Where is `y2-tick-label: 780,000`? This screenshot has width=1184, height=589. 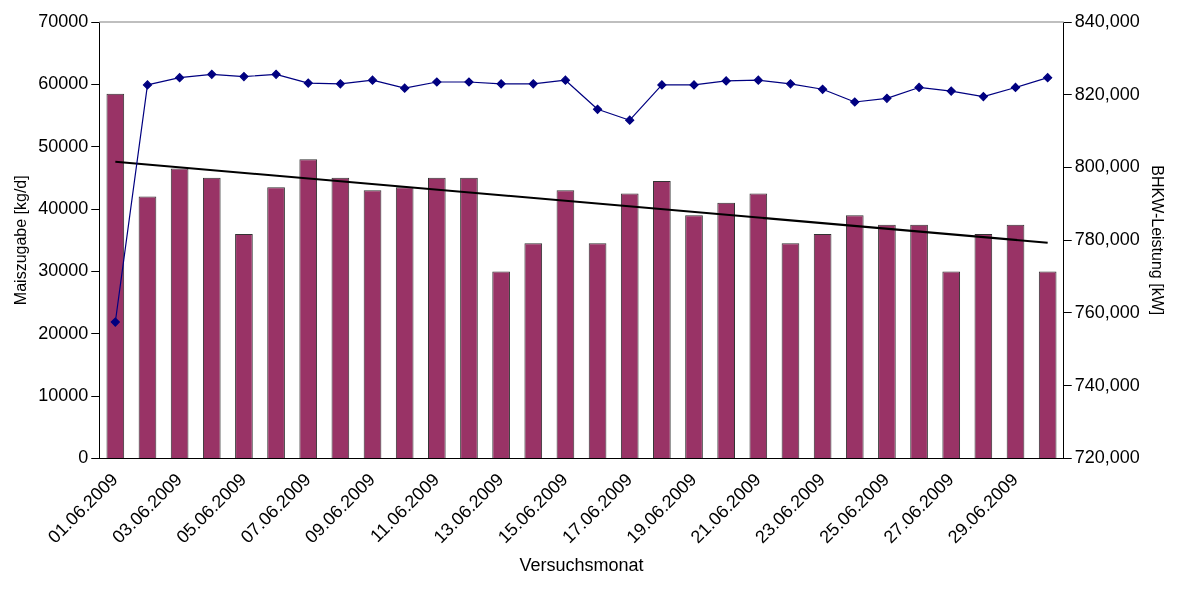 y2-tick-label: 780,000 is located at coordinates (1107, 239).